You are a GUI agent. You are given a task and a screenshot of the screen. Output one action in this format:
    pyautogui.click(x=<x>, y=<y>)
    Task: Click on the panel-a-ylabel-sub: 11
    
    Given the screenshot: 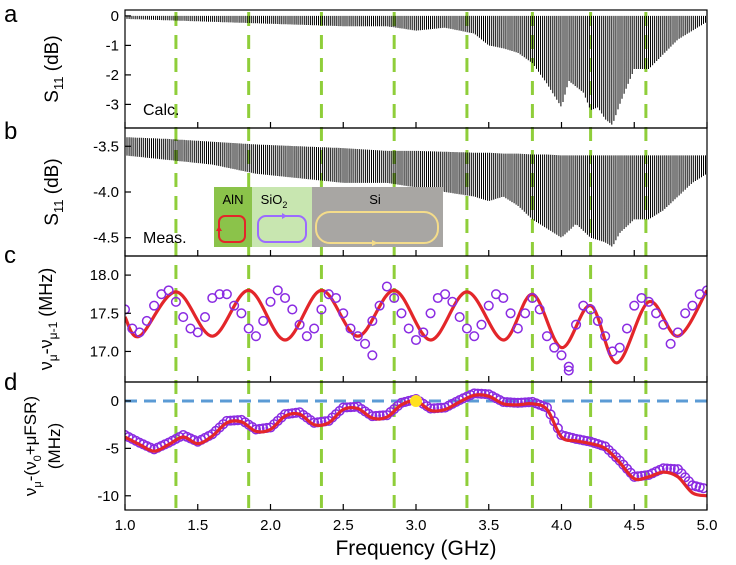 What is the action you would take?
    pyautogui.click(x=58, y=84)
    